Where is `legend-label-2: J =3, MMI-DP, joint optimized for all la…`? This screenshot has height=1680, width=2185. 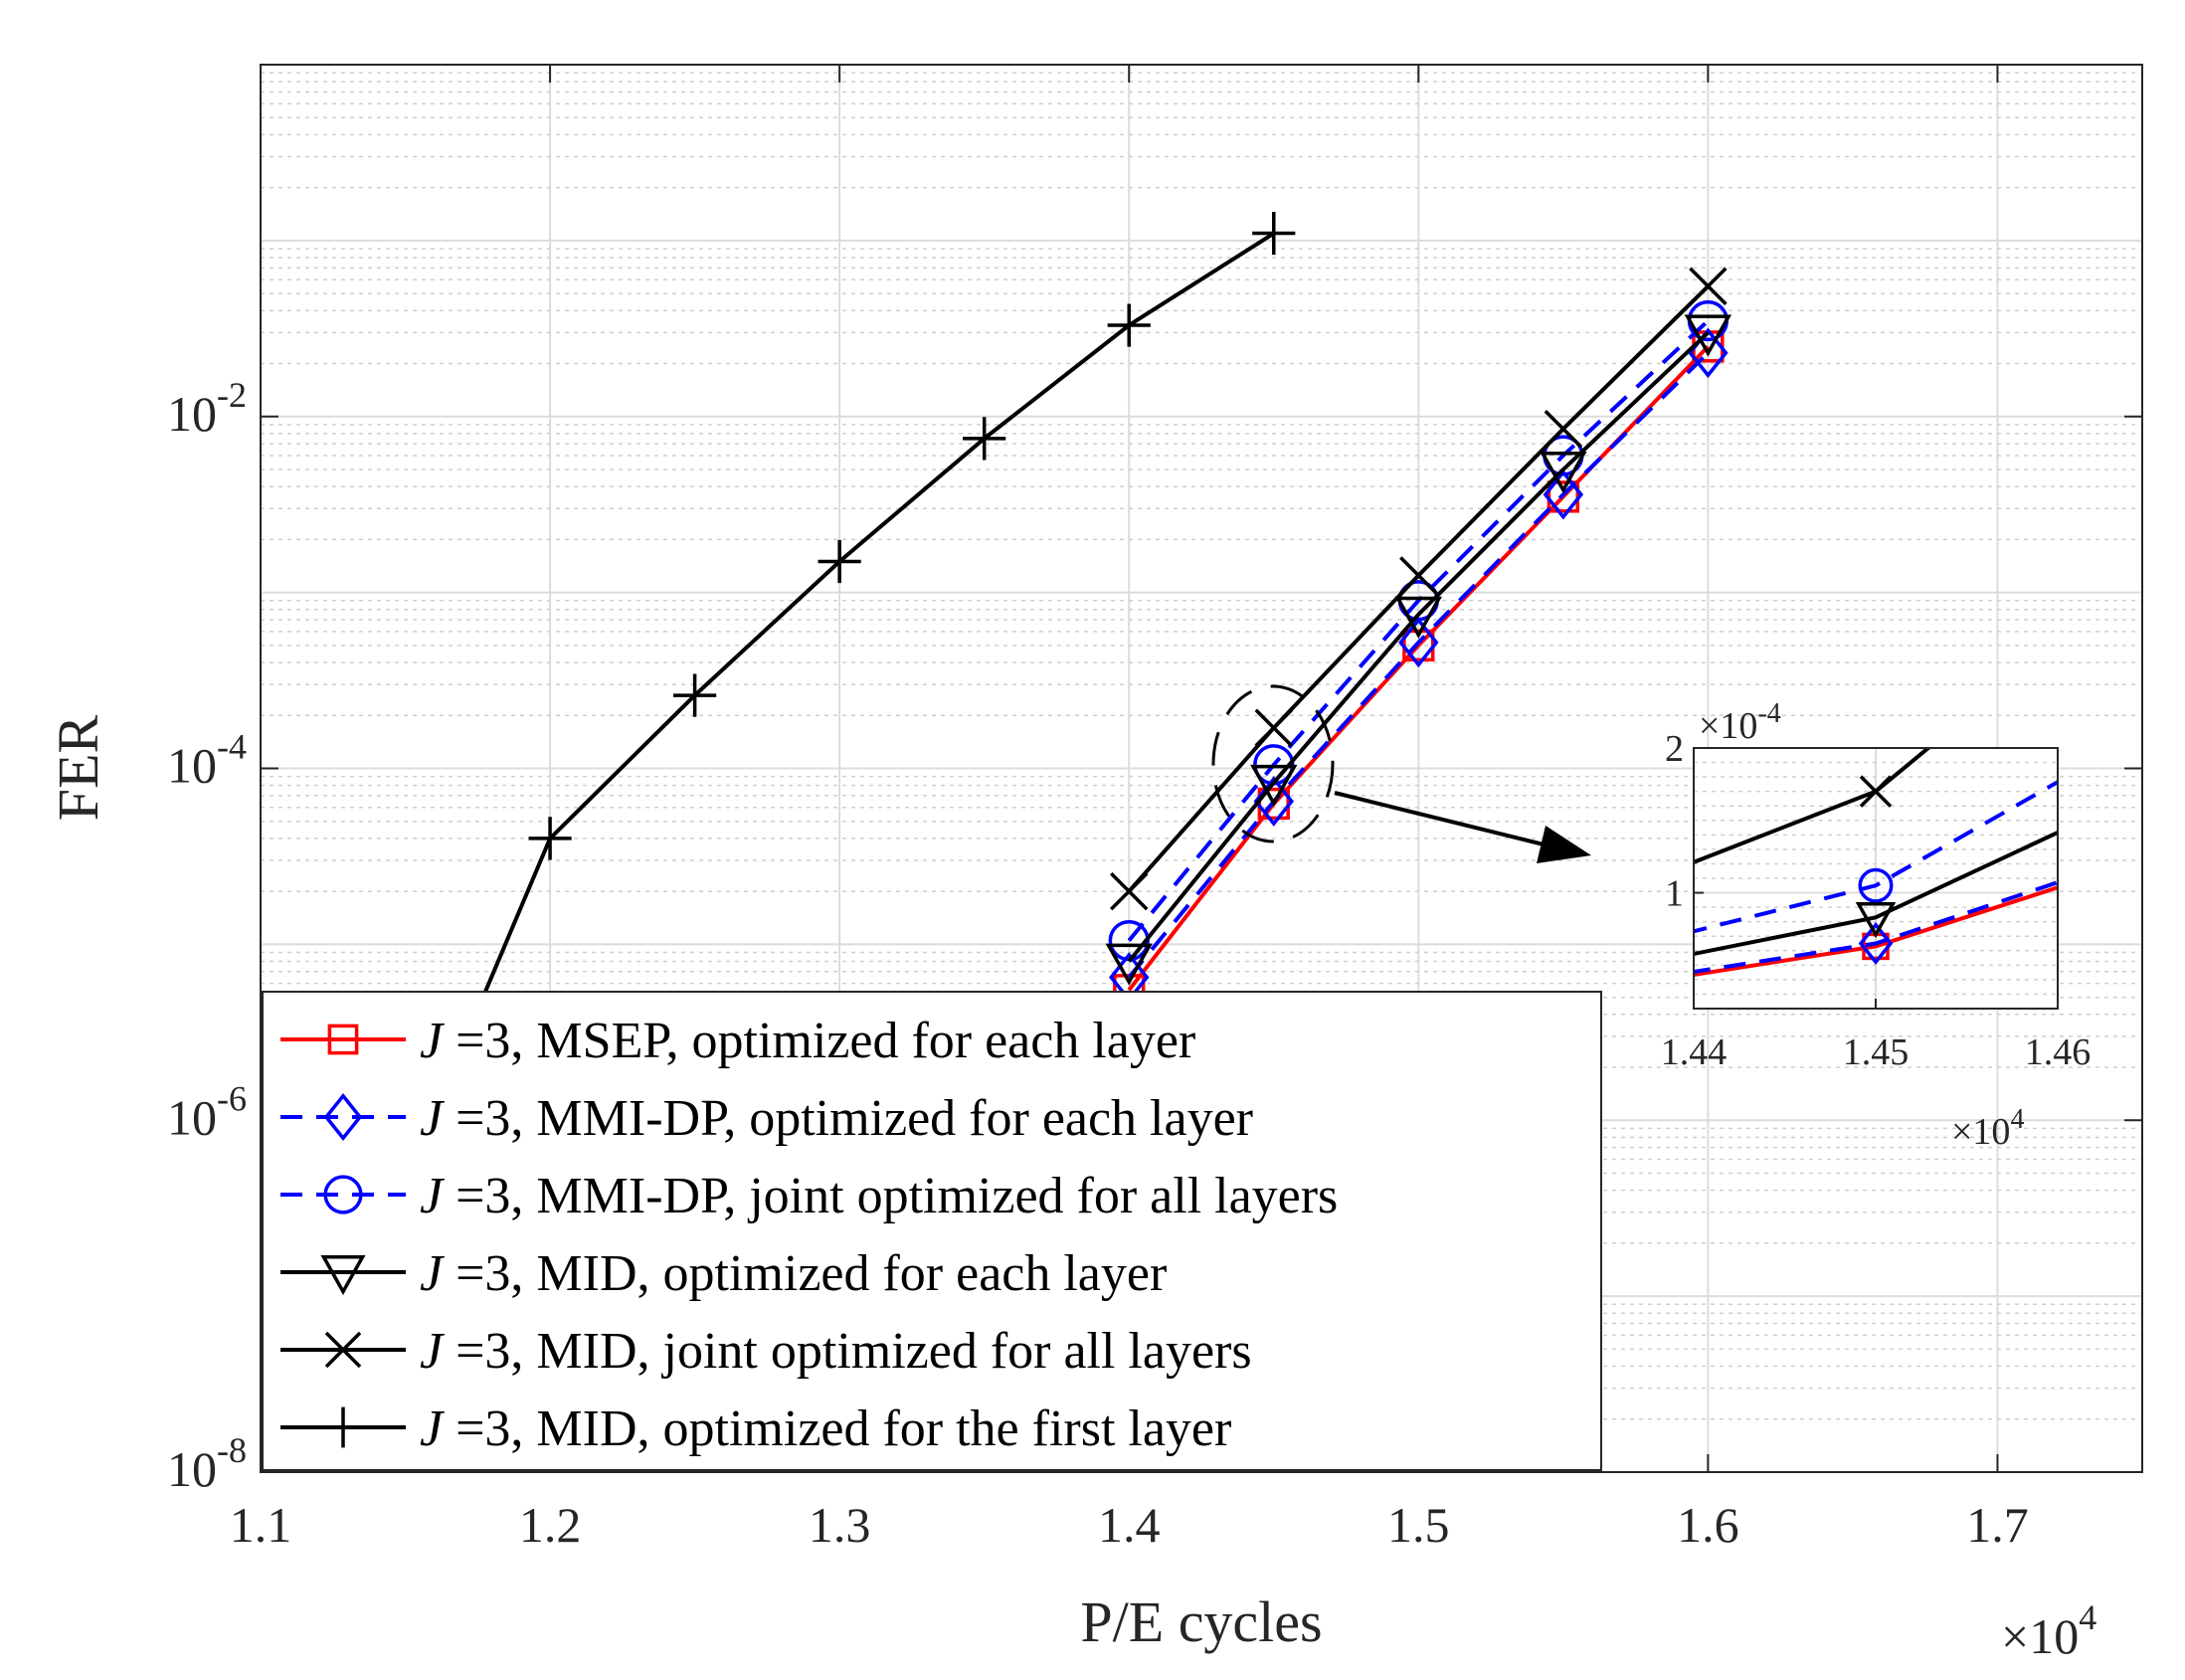 legend-label-2: J =3, MMI-DP, joint optimized for all la… is located at coordinates (879, 1196).